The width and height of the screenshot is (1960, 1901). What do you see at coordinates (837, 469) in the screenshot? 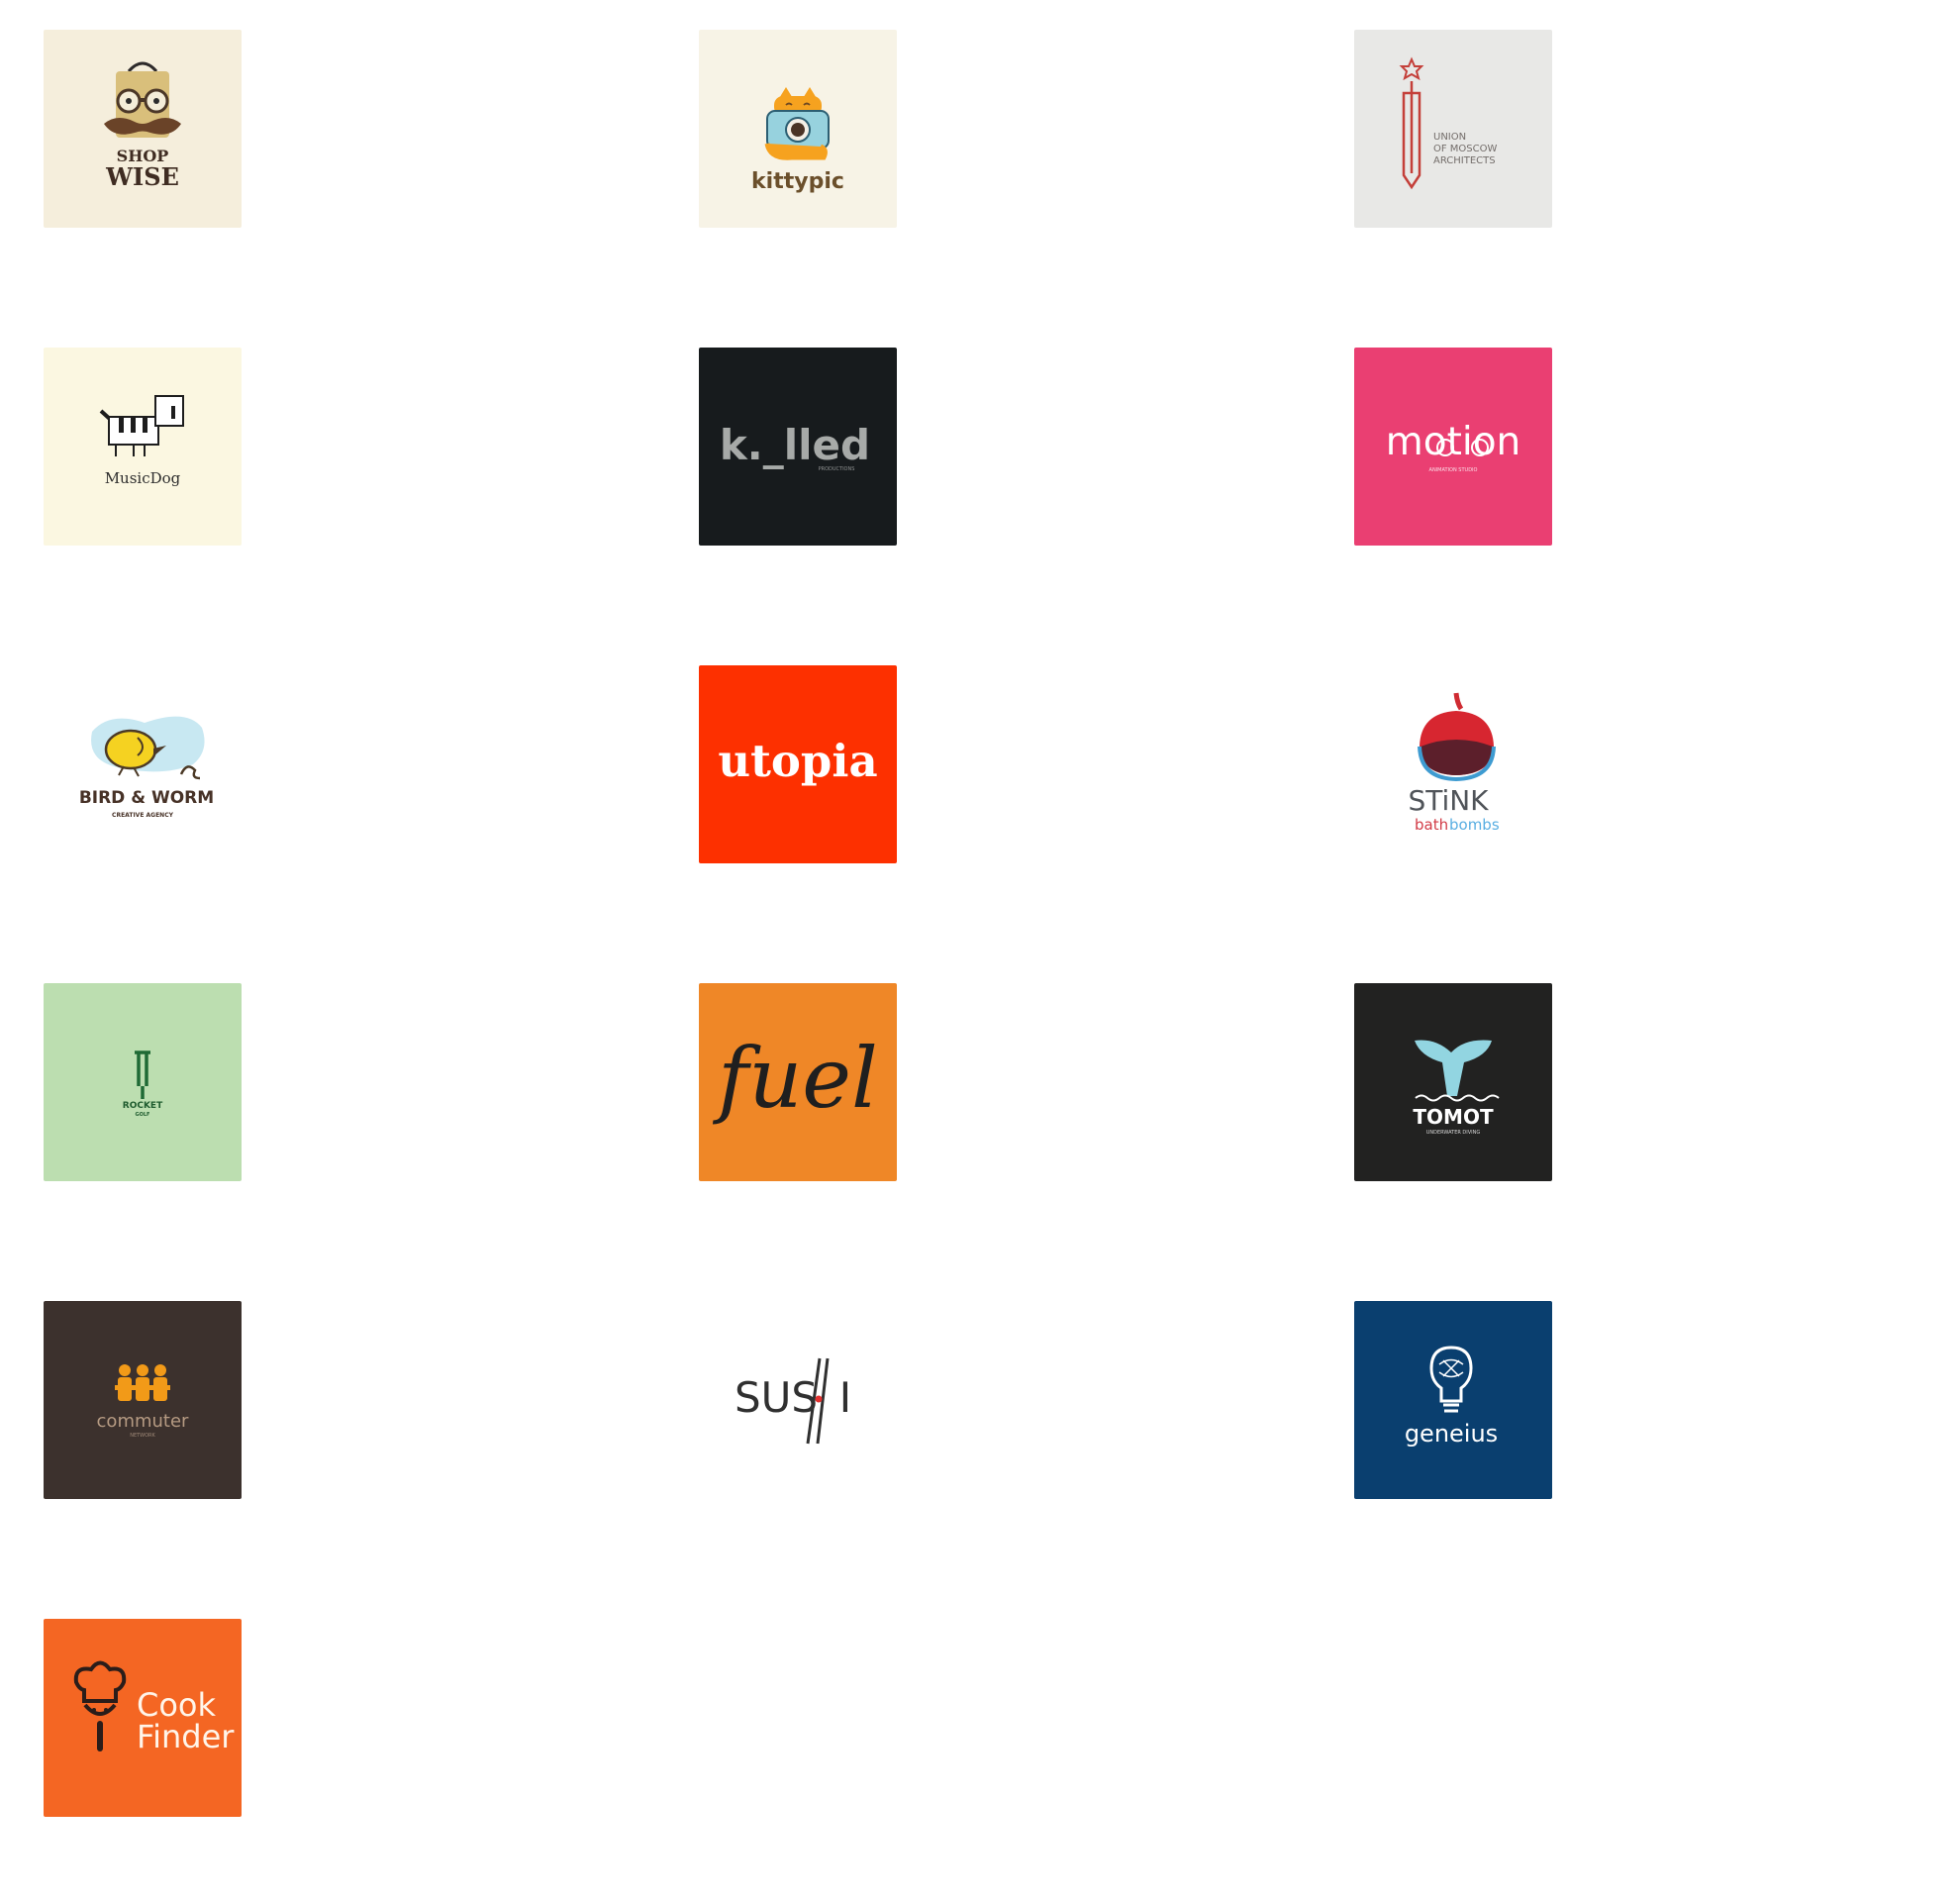
I see `killed-subtitle: PRODUCTIONS` at bounding box center [837, 469].